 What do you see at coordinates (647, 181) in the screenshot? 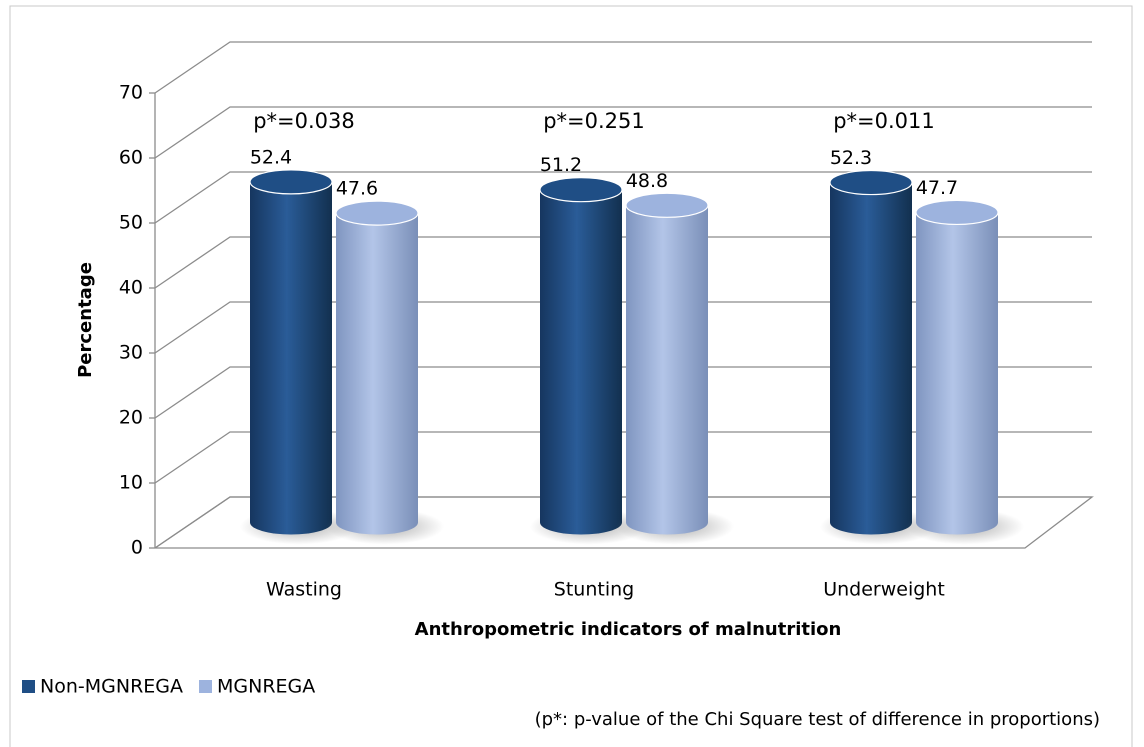
I see `data-label: 48.8` at bounding box center [647, 181].